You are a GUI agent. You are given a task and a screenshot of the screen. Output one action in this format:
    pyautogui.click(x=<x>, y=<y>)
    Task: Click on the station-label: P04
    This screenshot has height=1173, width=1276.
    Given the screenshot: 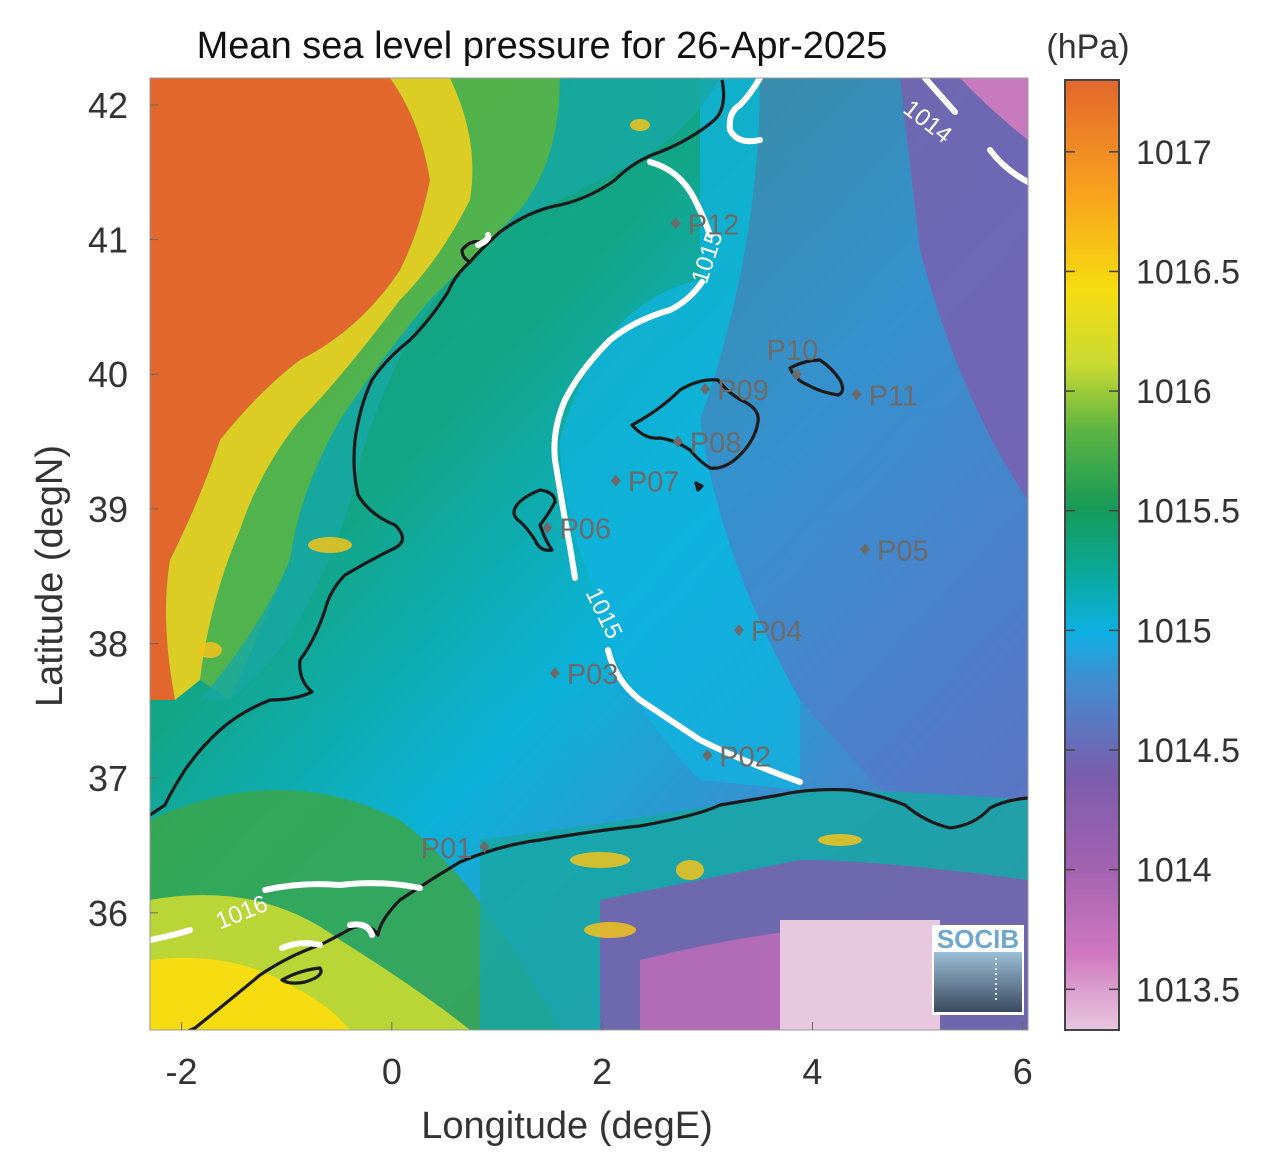 What is the action you would take?
    pyautogui.click(x=777, y=632)
    